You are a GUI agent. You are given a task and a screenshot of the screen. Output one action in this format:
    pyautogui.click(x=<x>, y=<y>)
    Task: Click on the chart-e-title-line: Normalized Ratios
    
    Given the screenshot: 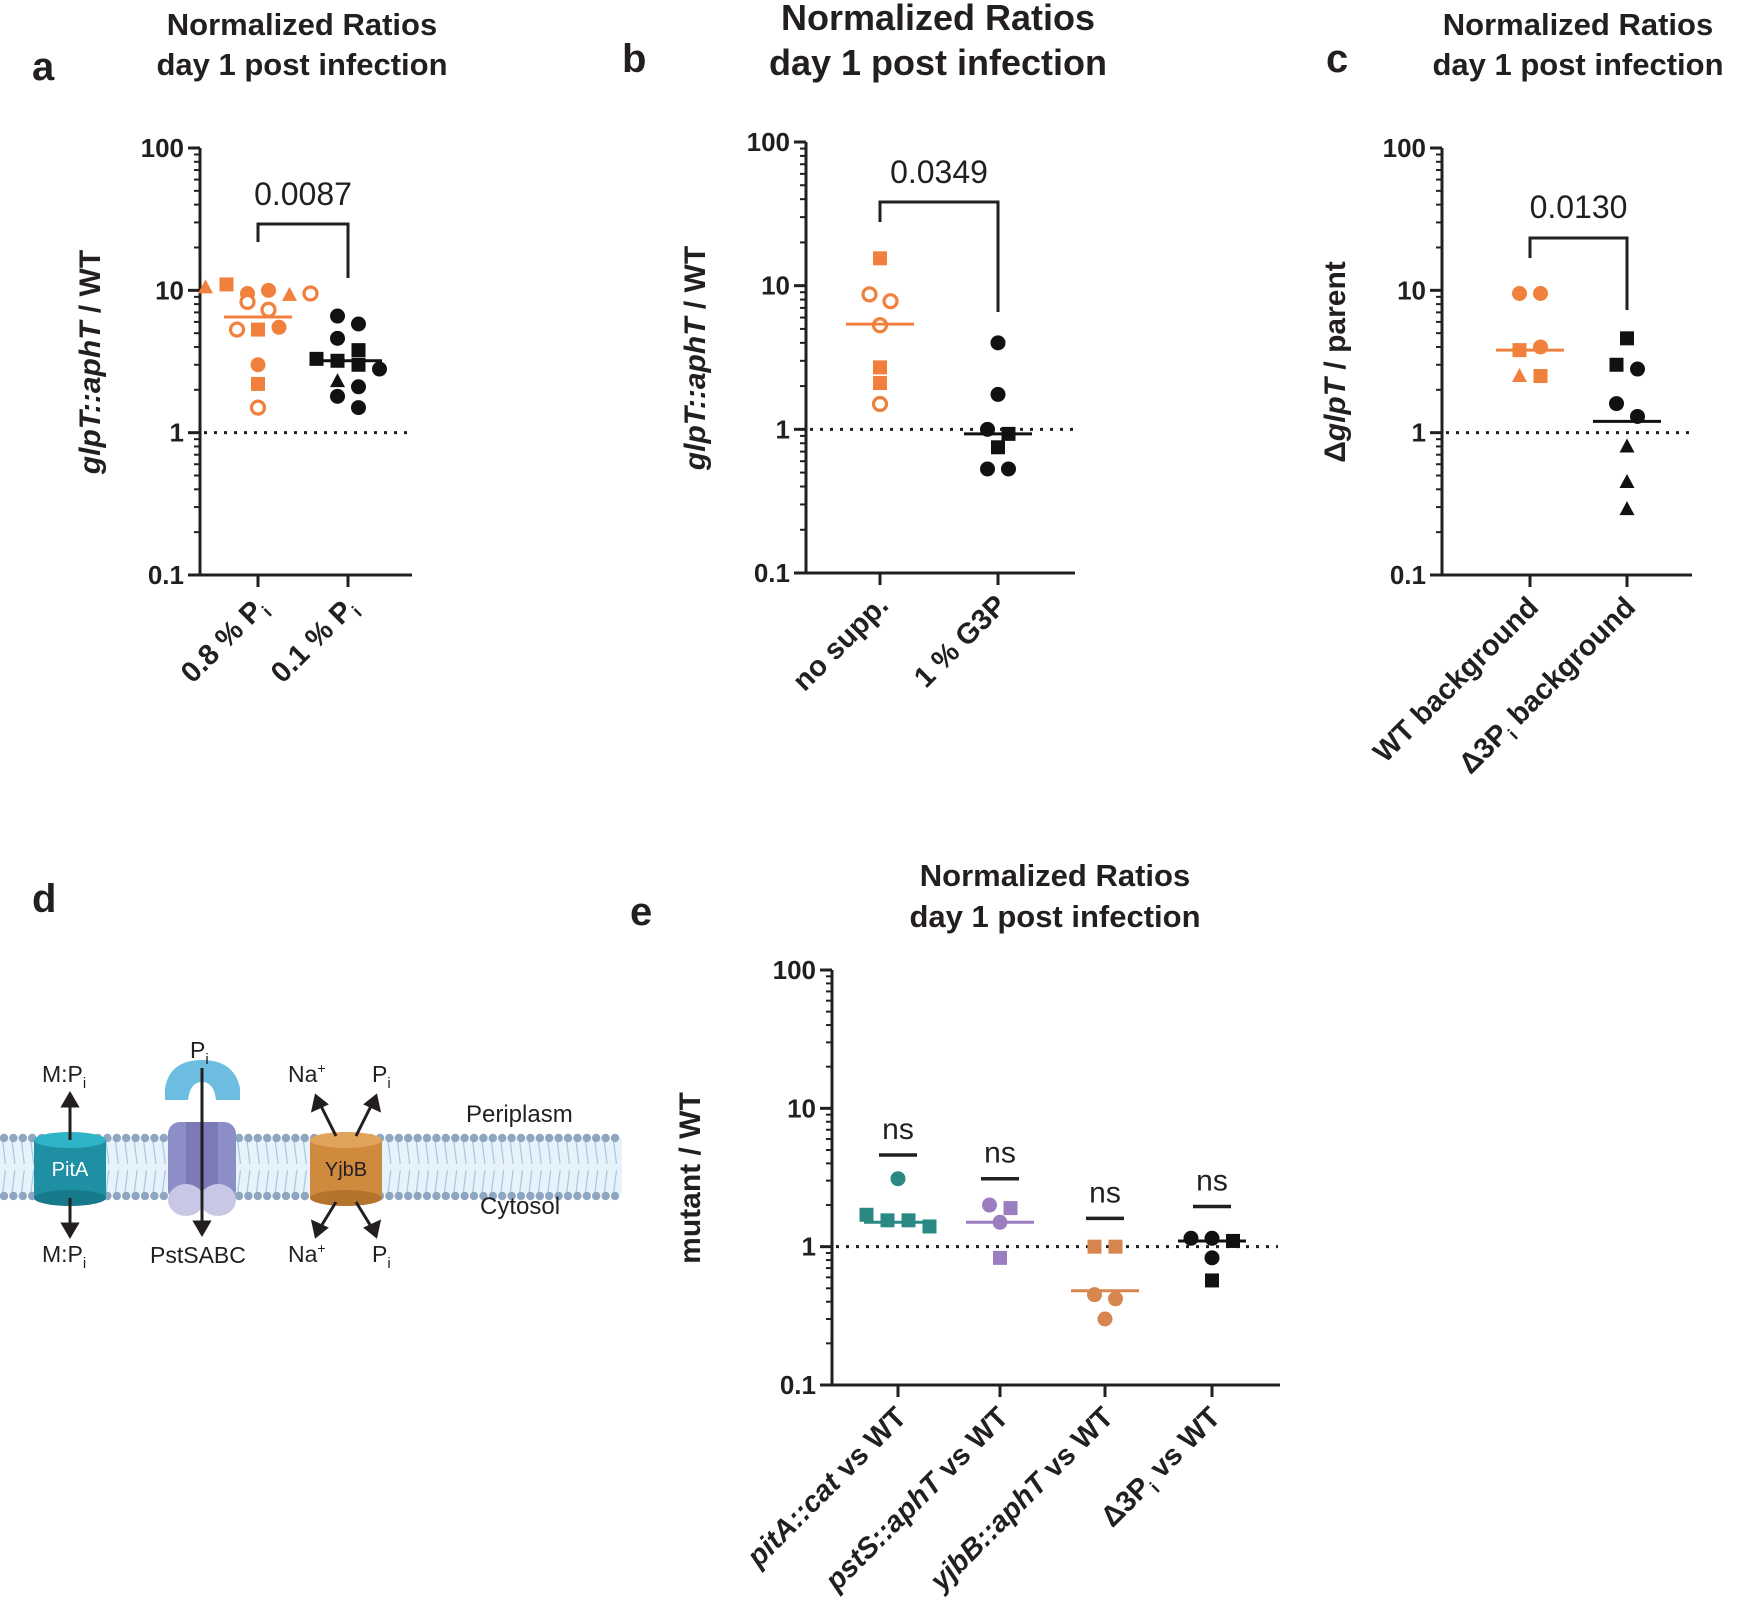 What is the action you would take?
    pyautogui.click(x=1055, y=875)
    